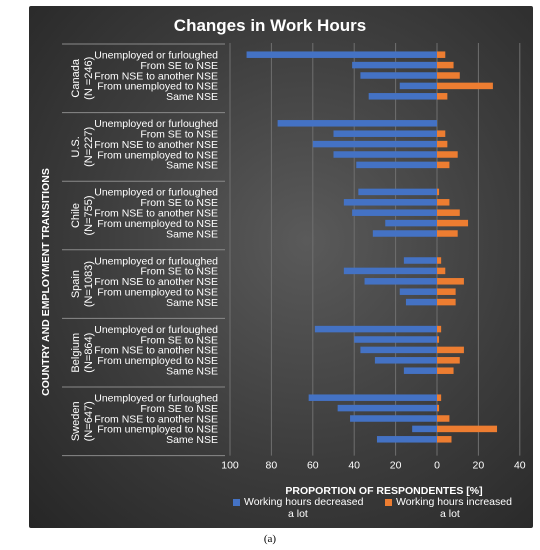 Image resolution: width=540 pixels, height=550 pixels. What do you see at coordinates (383, 491) in the screenshot?
I see `x-axis-label: PROPORTION OF RESPONDENTES [%]` at bounding box center [383, 491].